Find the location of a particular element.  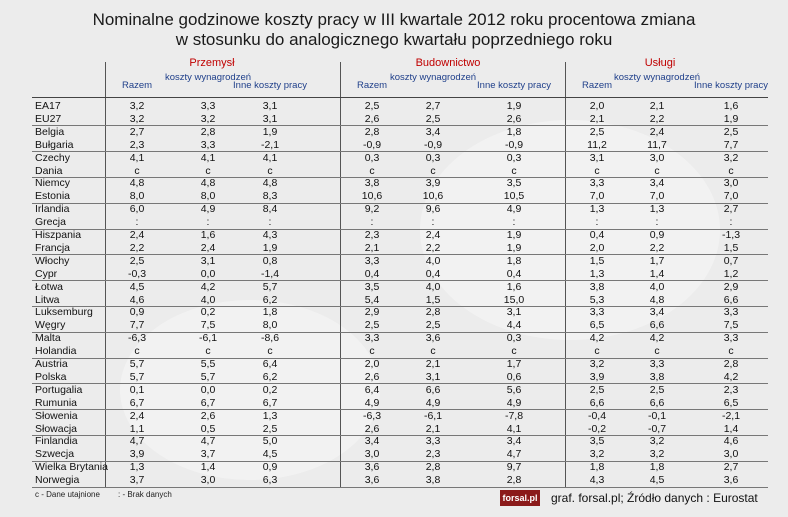

table-cell: 1,9 is located at coordinates (270, 247).